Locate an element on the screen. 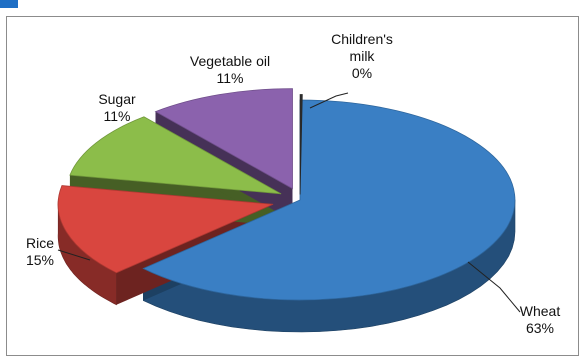 The width and height of the screenshot is (586, 364). label-pct-wheat: 63% is located at coordinates (540, 328).